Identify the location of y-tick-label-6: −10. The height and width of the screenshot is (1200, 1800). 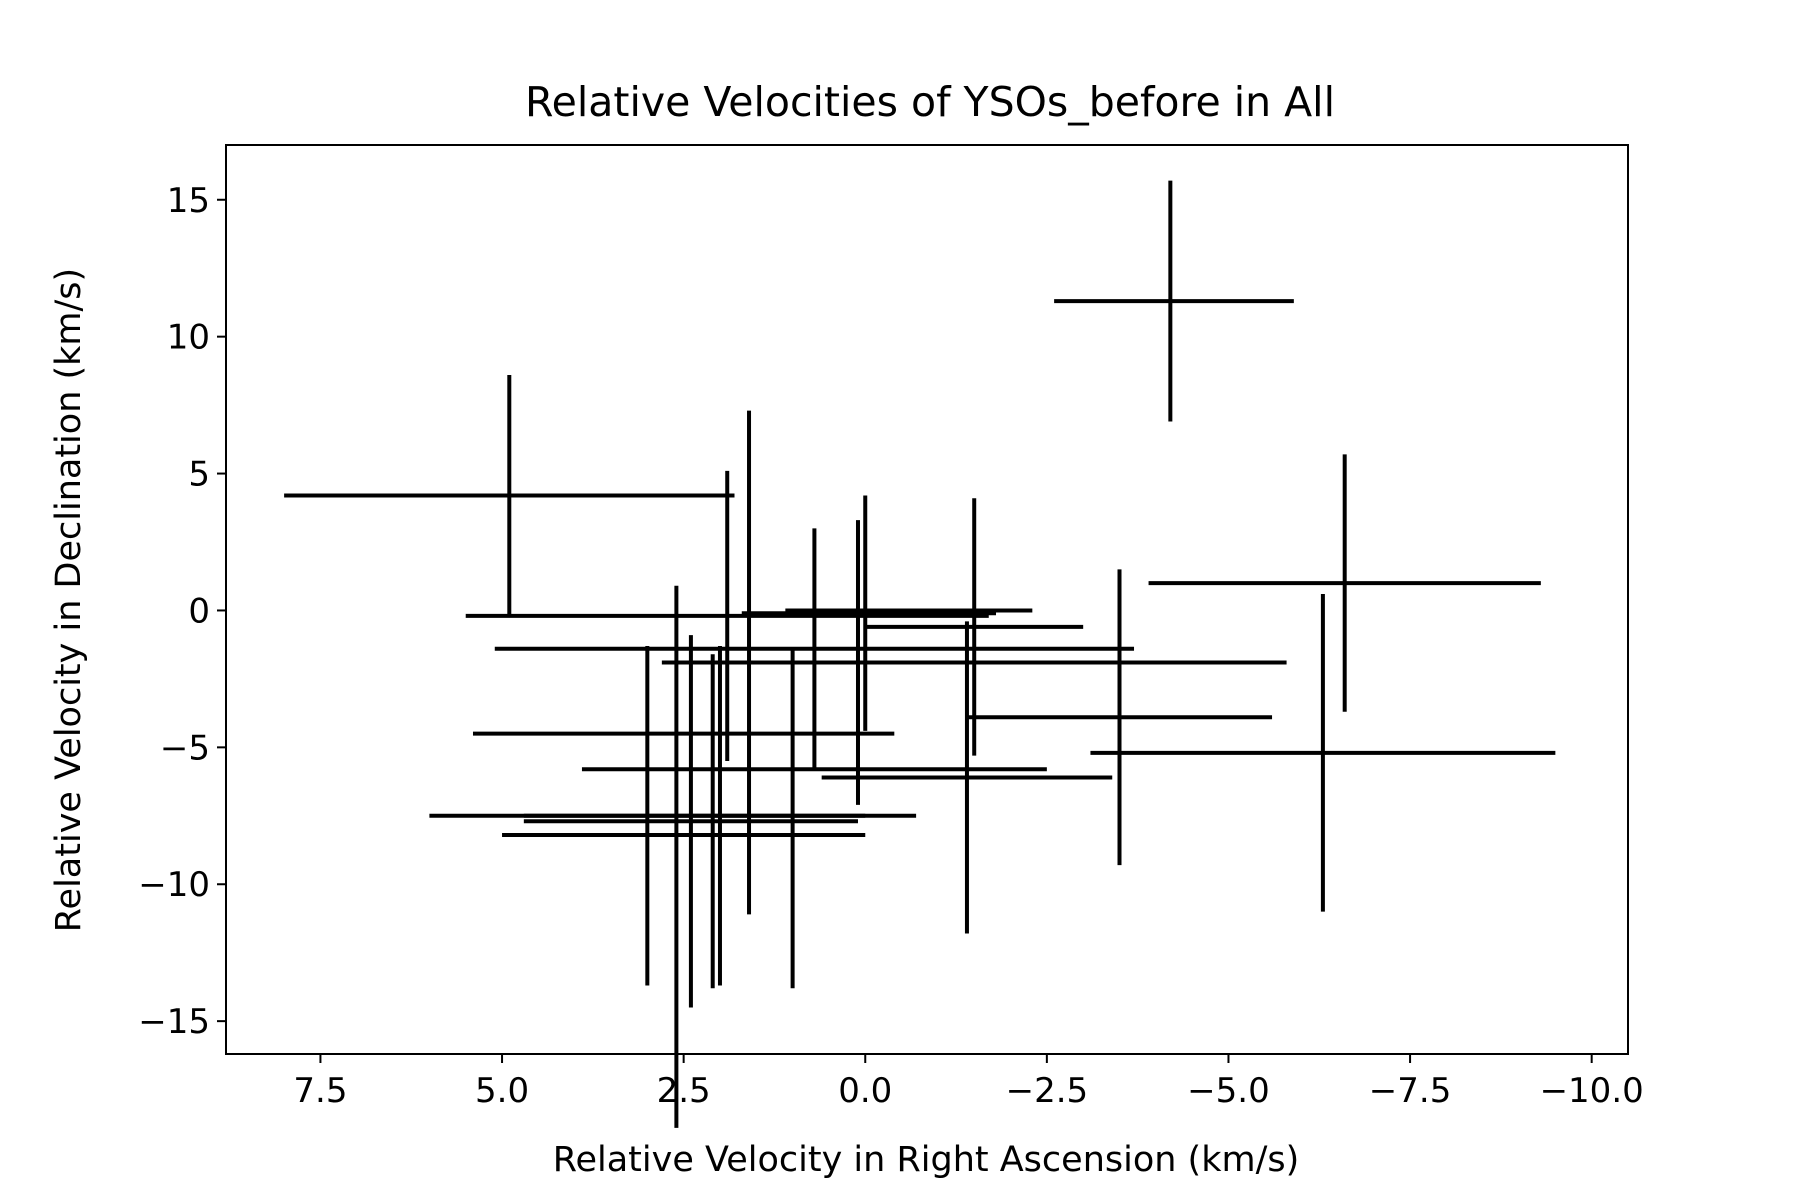
(174, 885).